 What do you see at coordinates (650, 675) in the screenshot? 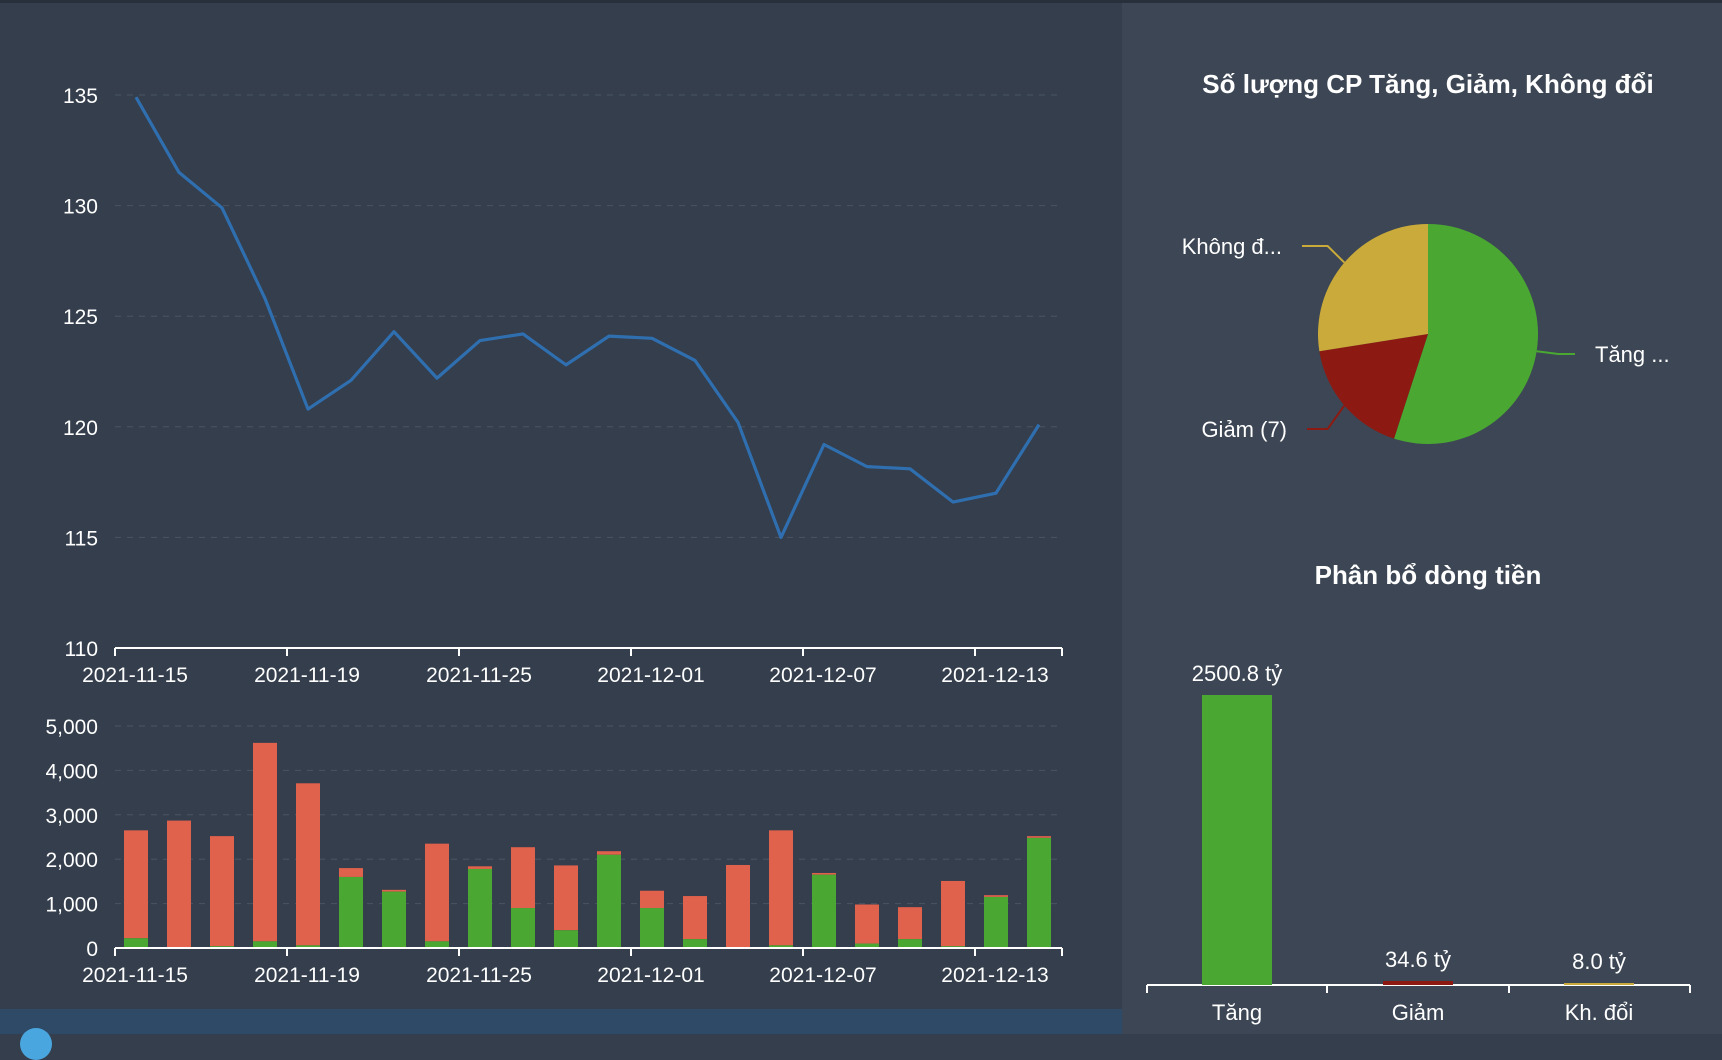
I see `line-xtick-label: 2021-12-01` at bounding box center [650, 675].